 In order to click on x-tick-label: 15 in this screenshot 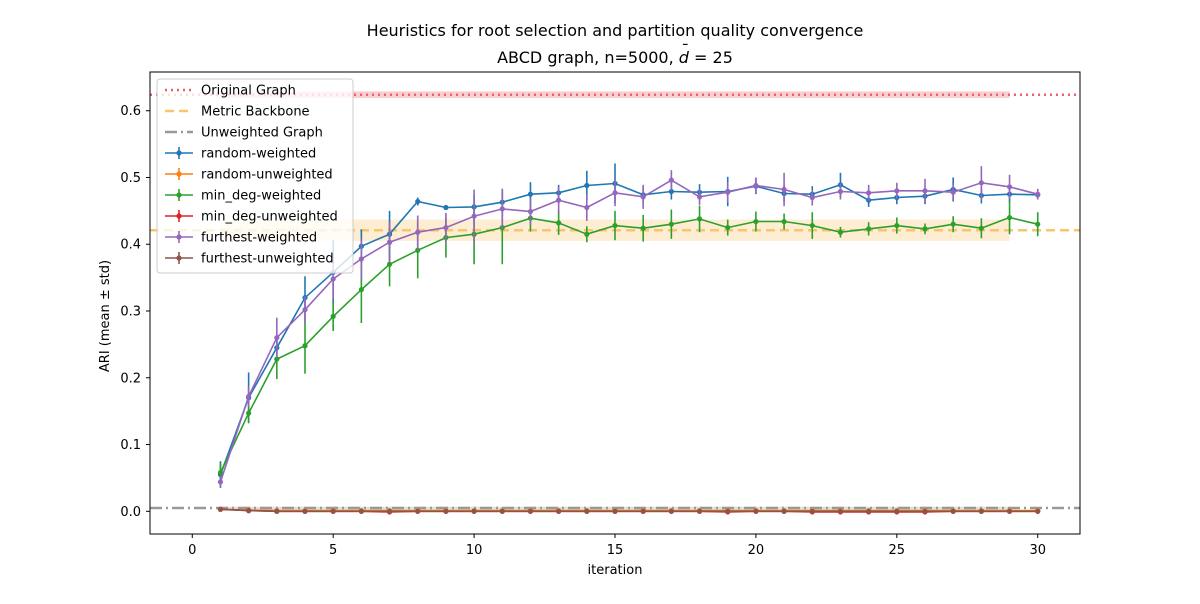, I will do `click(615, 550)`.